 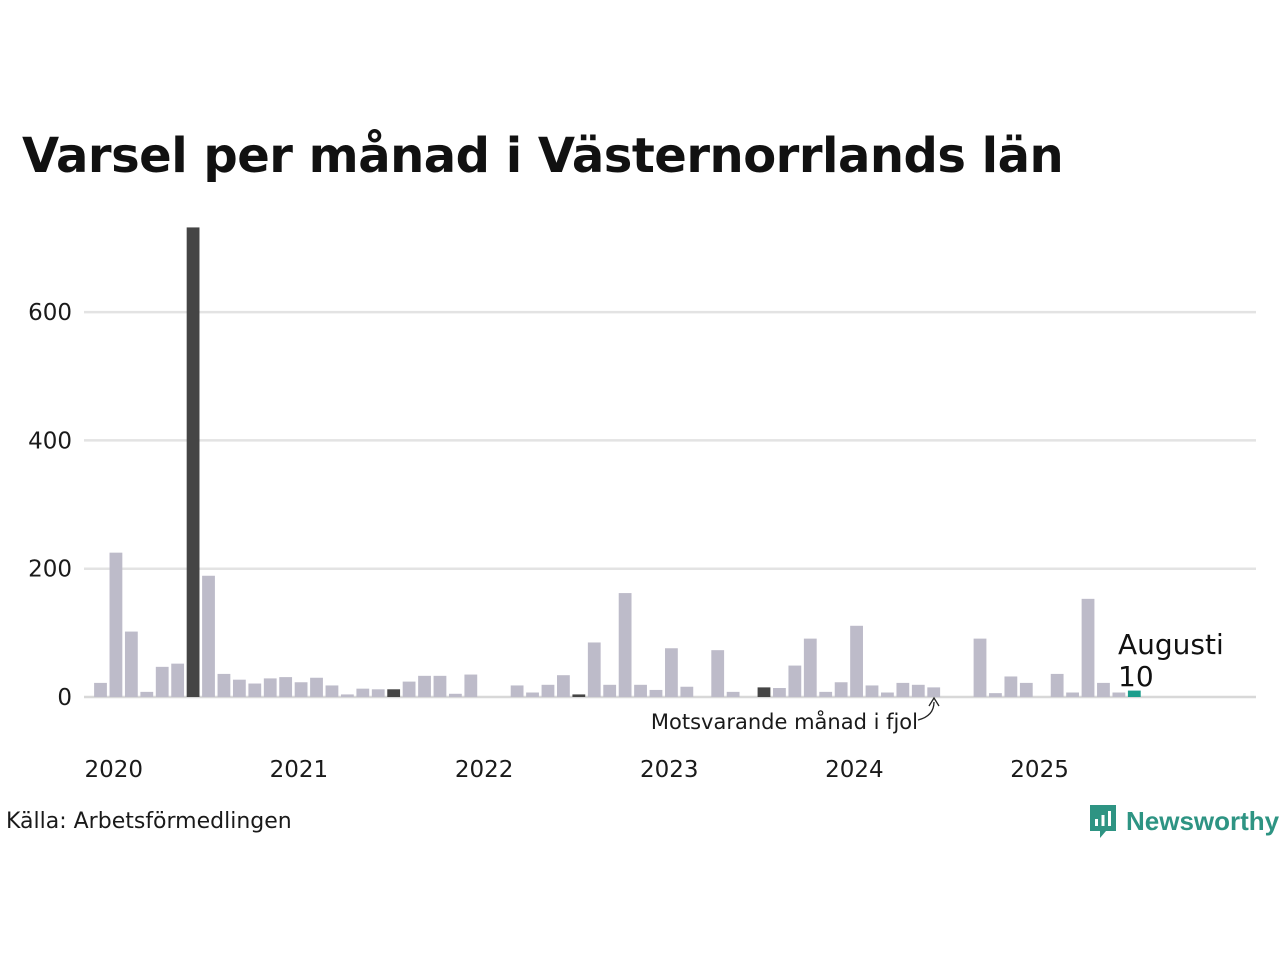 What do you see at coordinates (484, 770) in the screenshot?
I see `x-tick-label: 2022` at bounding box center [484, 770].